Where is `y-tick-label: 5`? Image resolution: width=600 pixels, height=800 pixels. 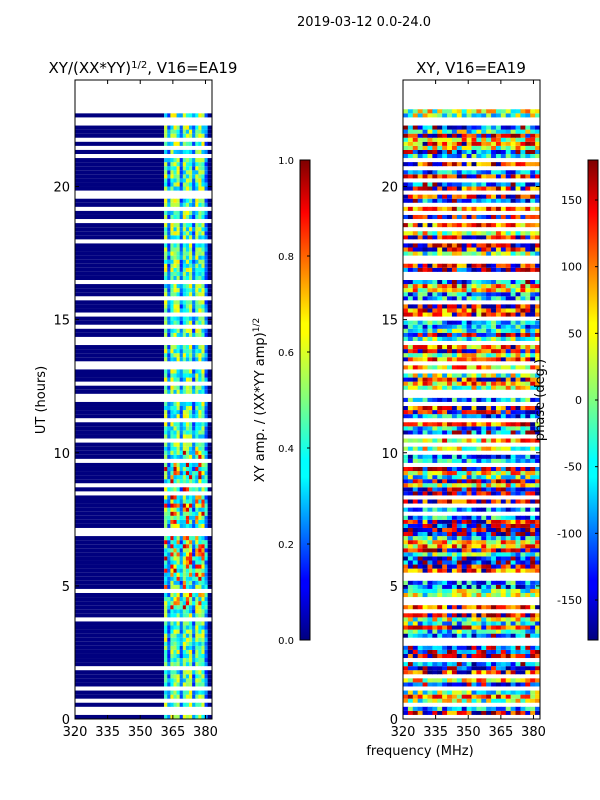 y-tick-label: 5 is located at coordinates (66, 587).